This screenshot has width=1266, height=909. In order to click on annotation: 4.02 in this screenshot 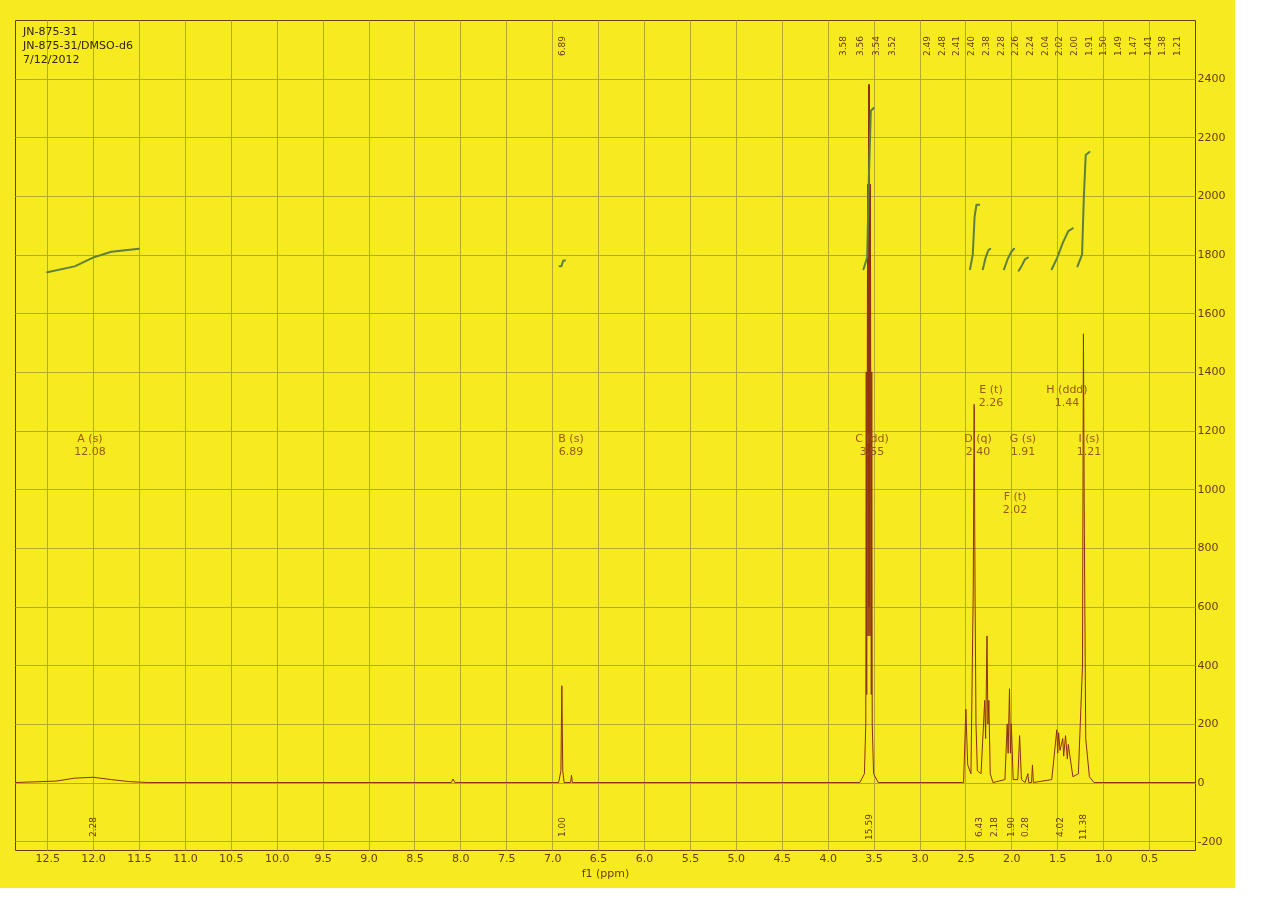, I will do `click(1060, 827)`.